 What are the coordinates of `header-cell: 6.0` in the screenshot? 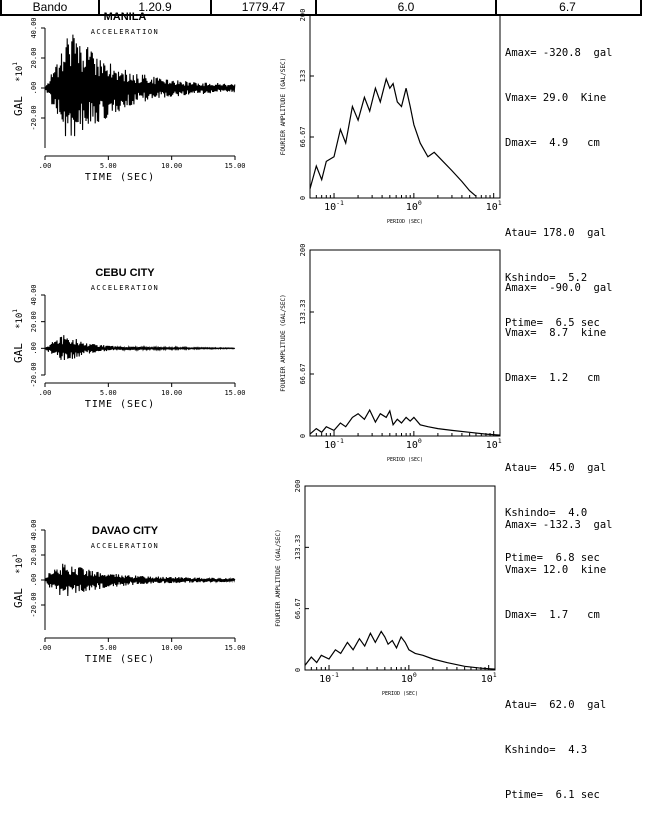 It's located at (407, 7).